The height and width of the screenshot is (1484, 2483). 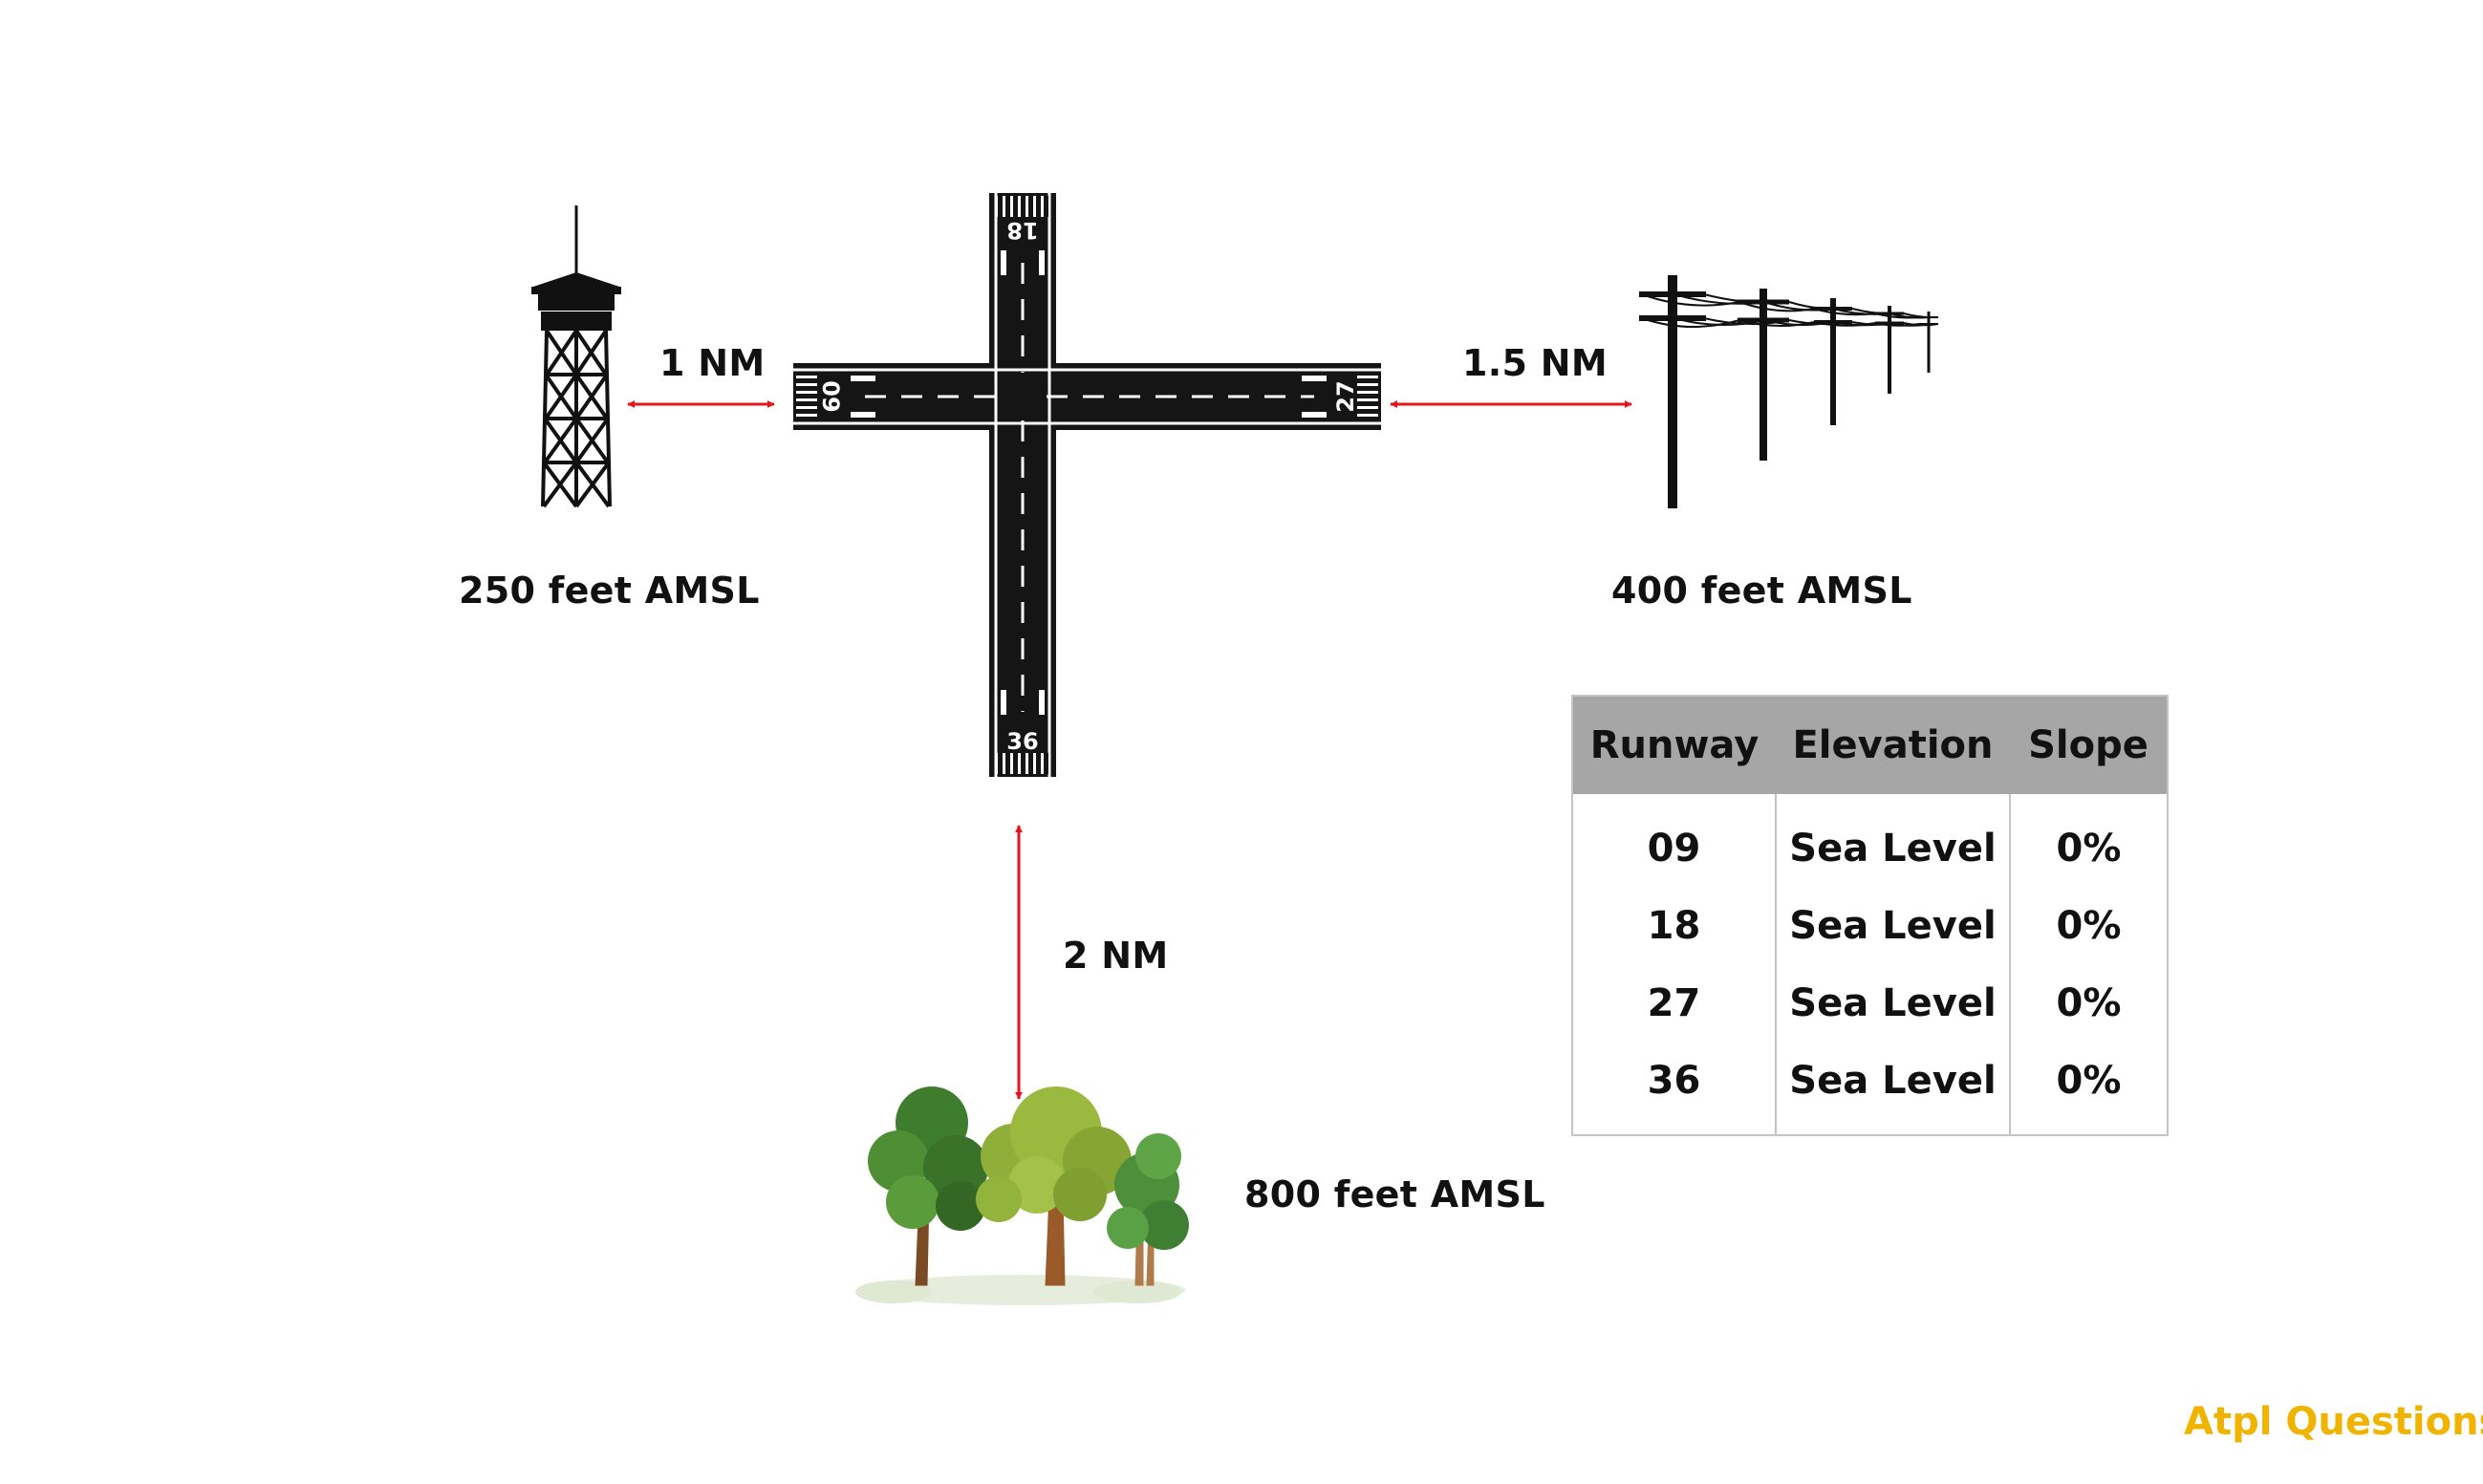 What do you see at coordinates (830, 396) in the screenshot?
I see `runway-number-09: 09` at bounding box center [830, 396].